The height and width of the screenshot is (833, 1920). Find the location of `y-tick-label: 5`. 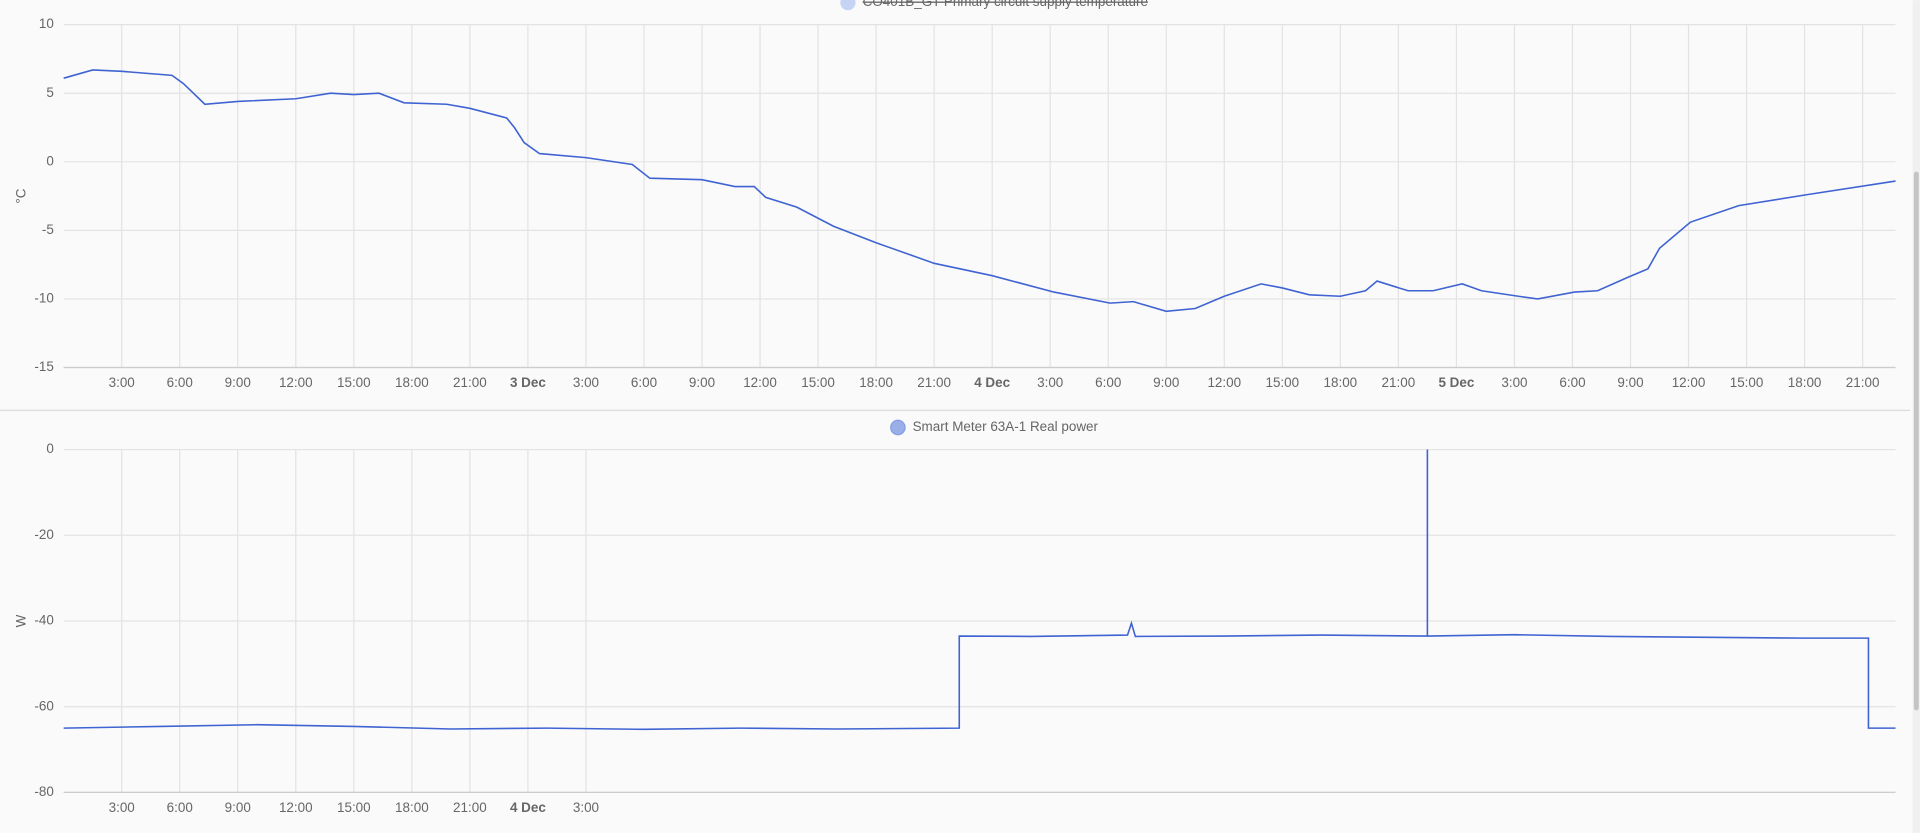

y-tick-label: 5 is located at coordinates (49, 92).